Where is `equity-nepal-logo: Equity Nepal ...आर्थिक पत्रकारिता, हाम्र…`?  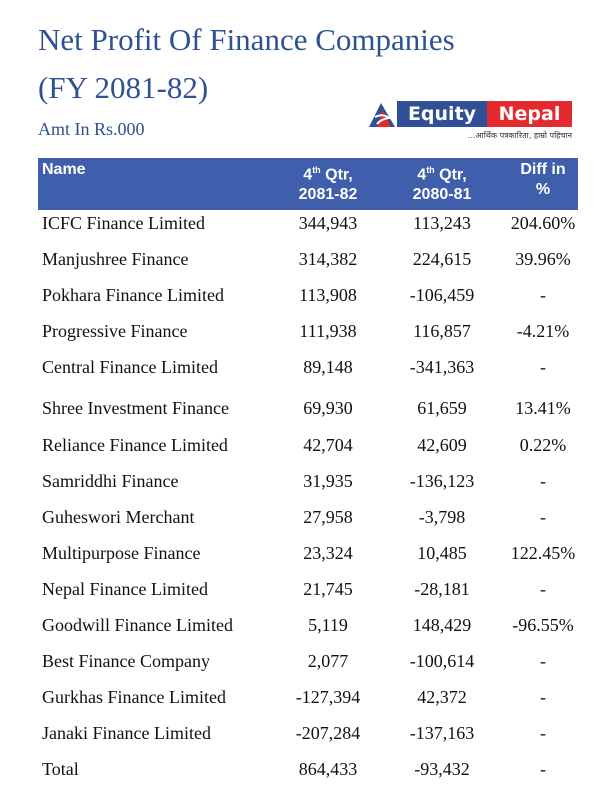
equity-nepal-logo: Equity Nepal ...आर्थिक पत्रकारिता, हाम्र… is located at coordinates (472, 121).